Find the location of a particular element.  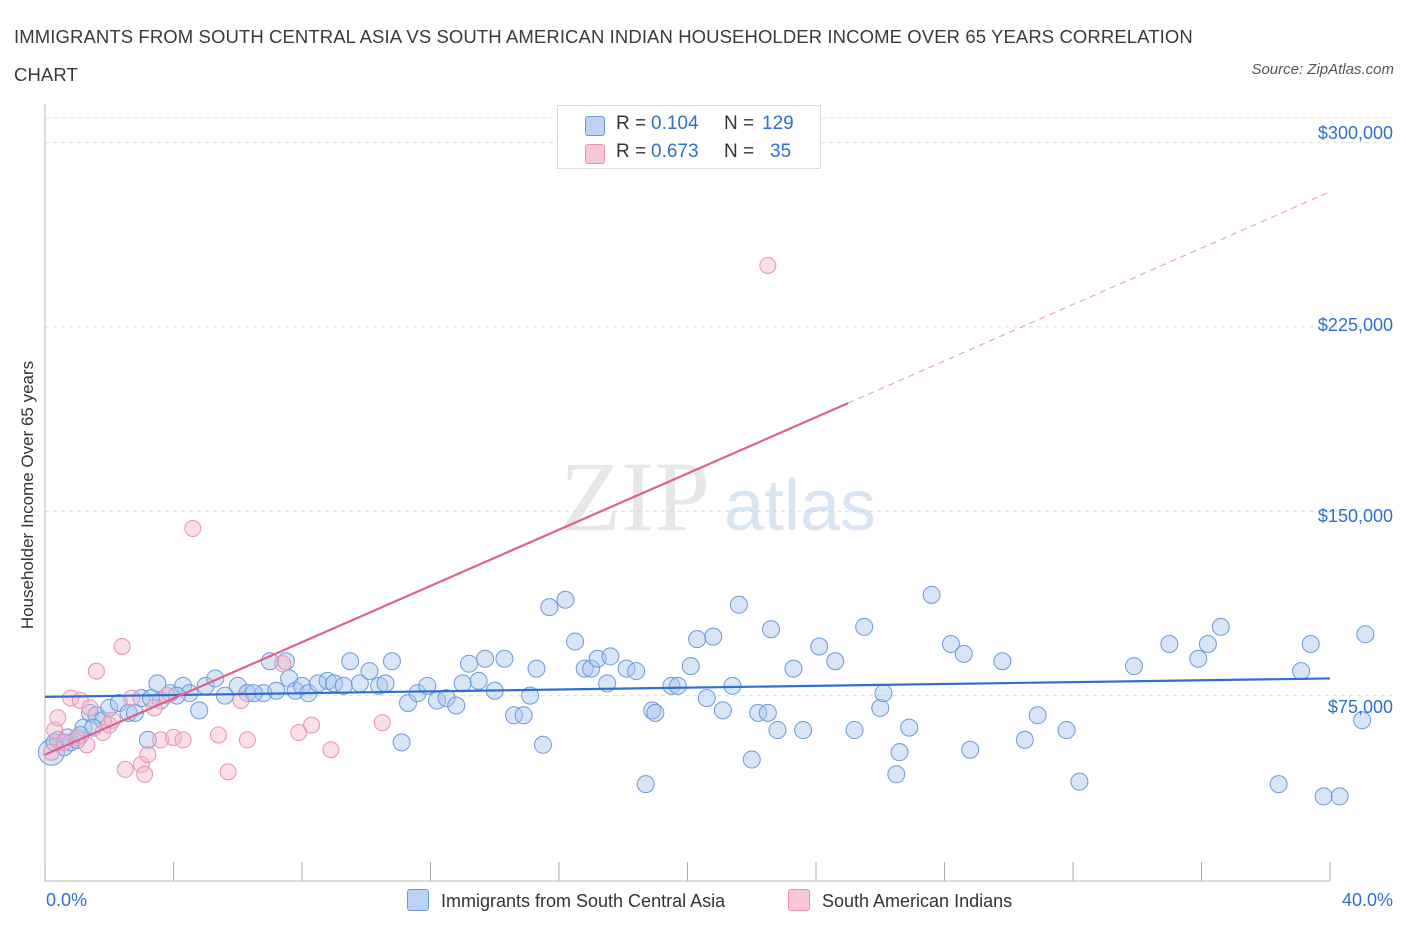

r-value: 0.673 is located at coordinates (675, 151).